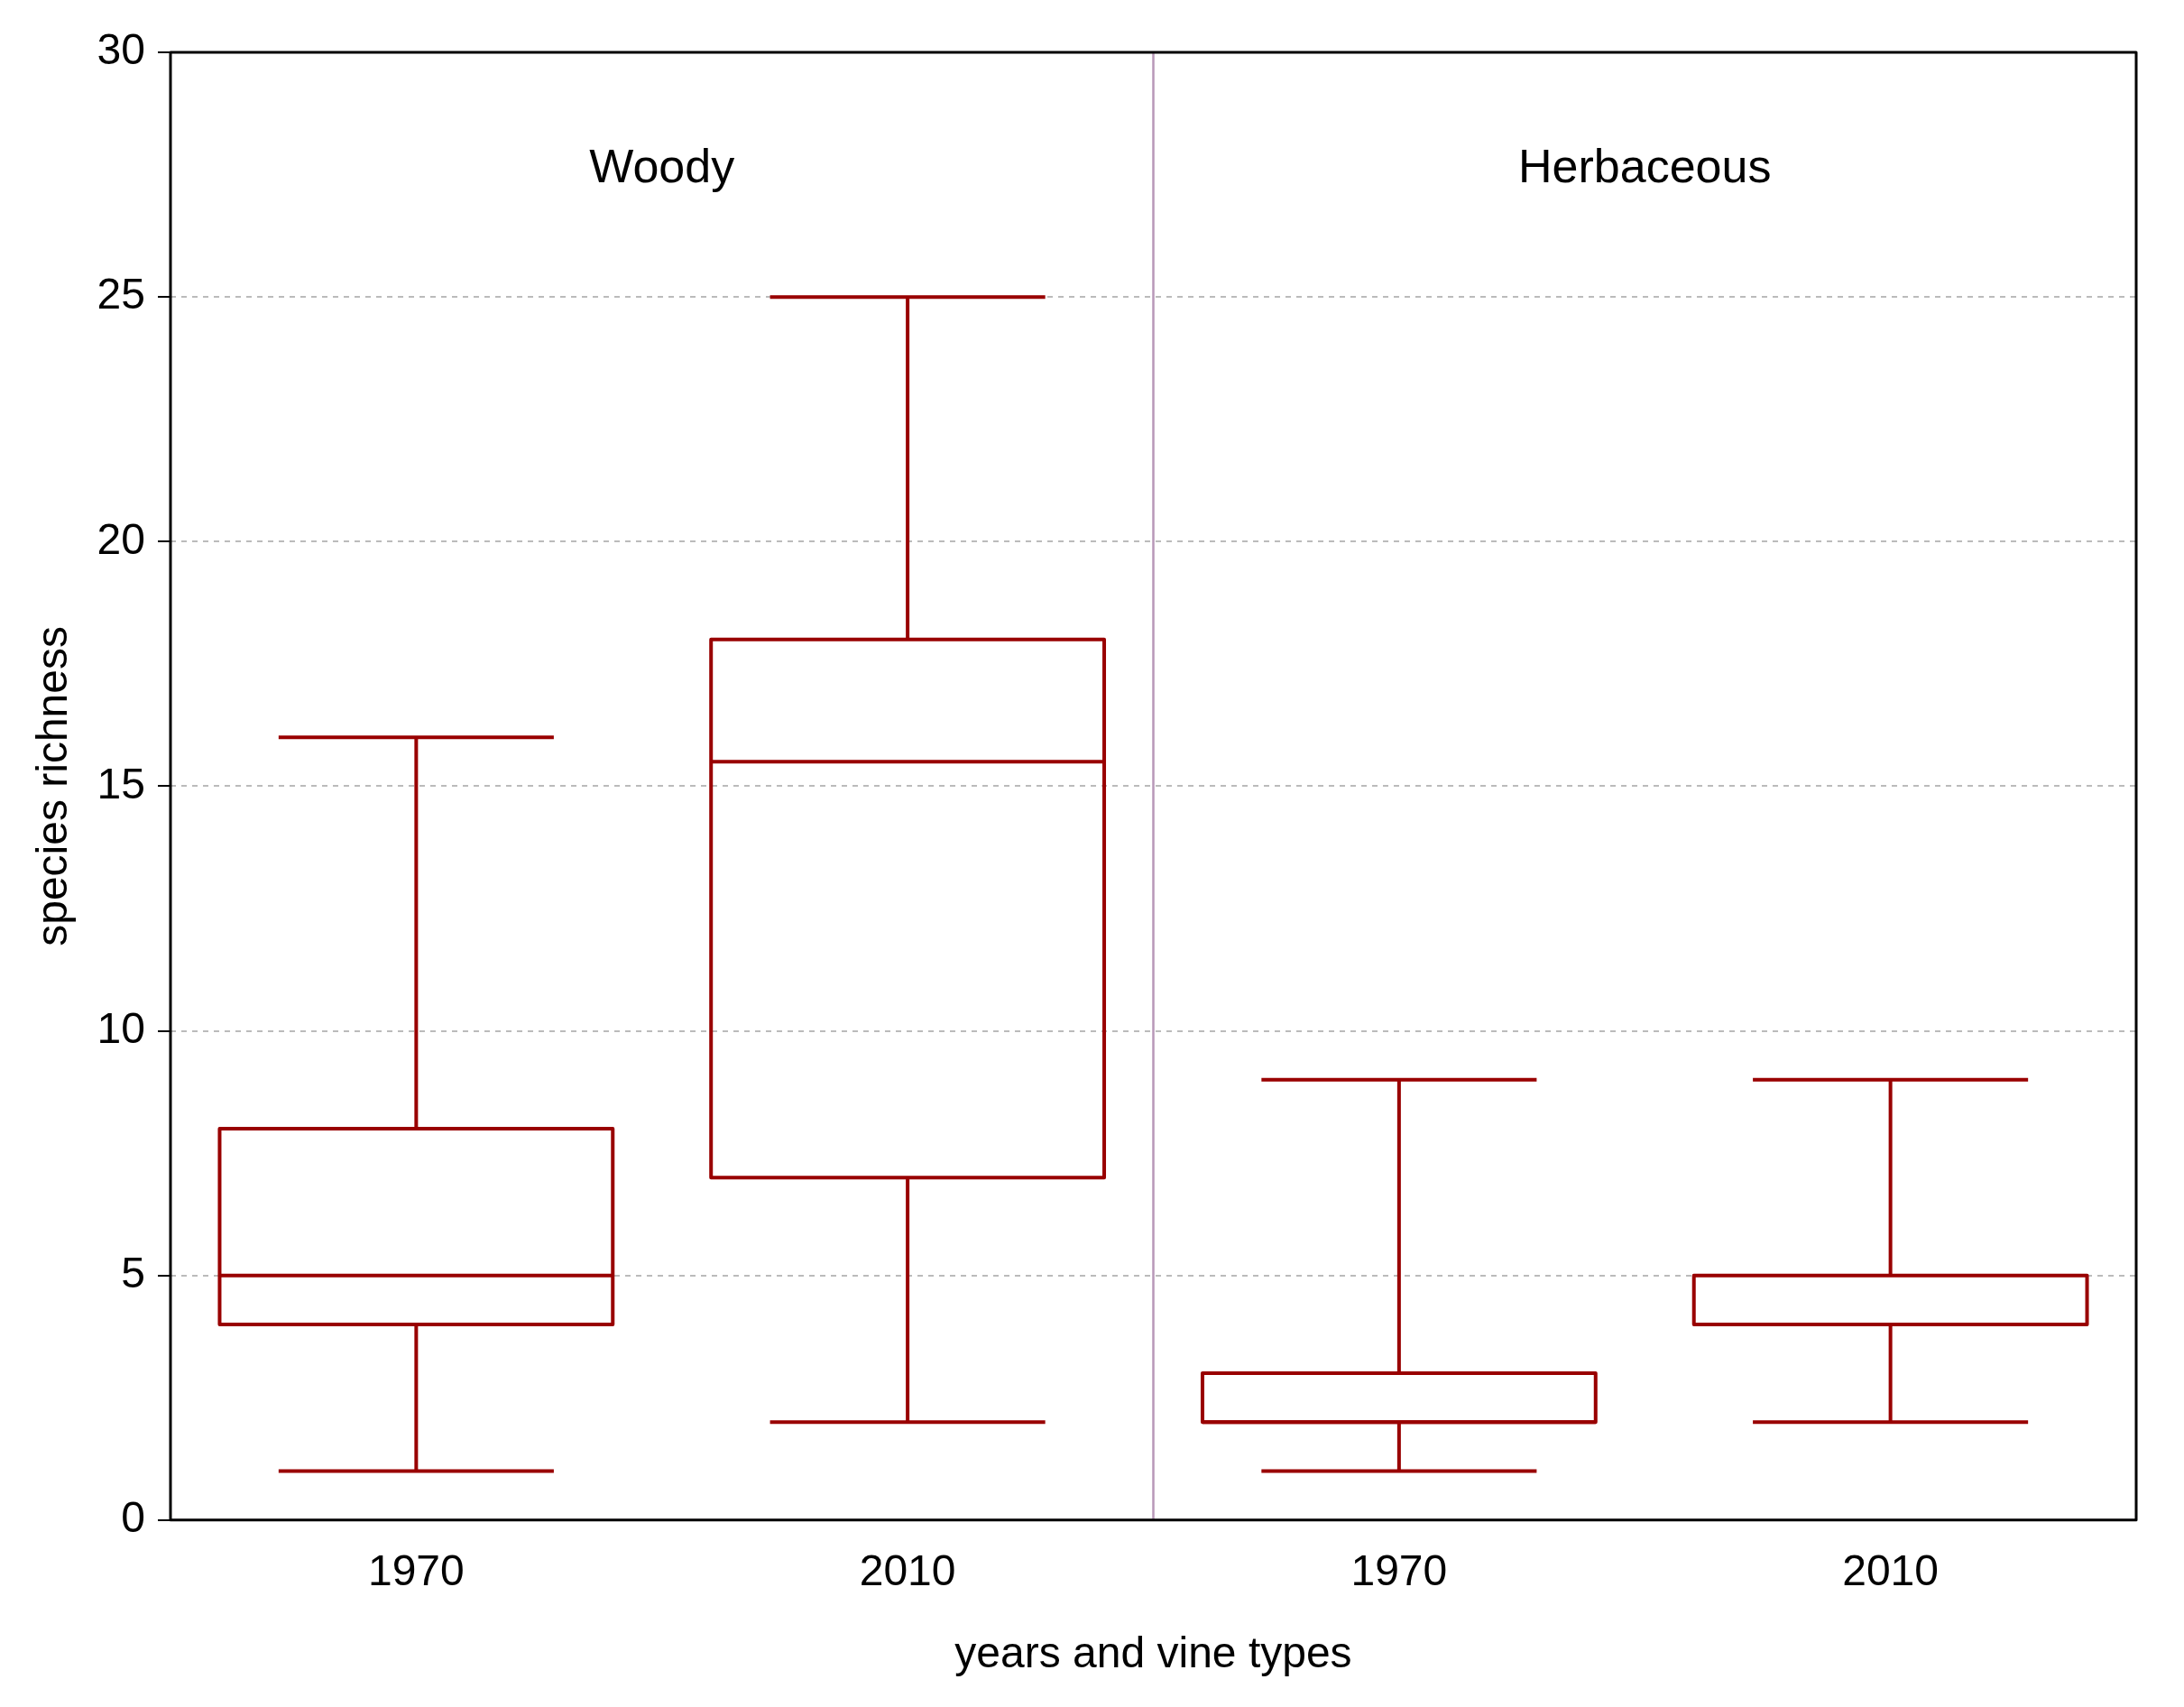  Describe the element at coordinates (133, 1517) in the screenshot. I see `y-tick-label: 0` at that location.